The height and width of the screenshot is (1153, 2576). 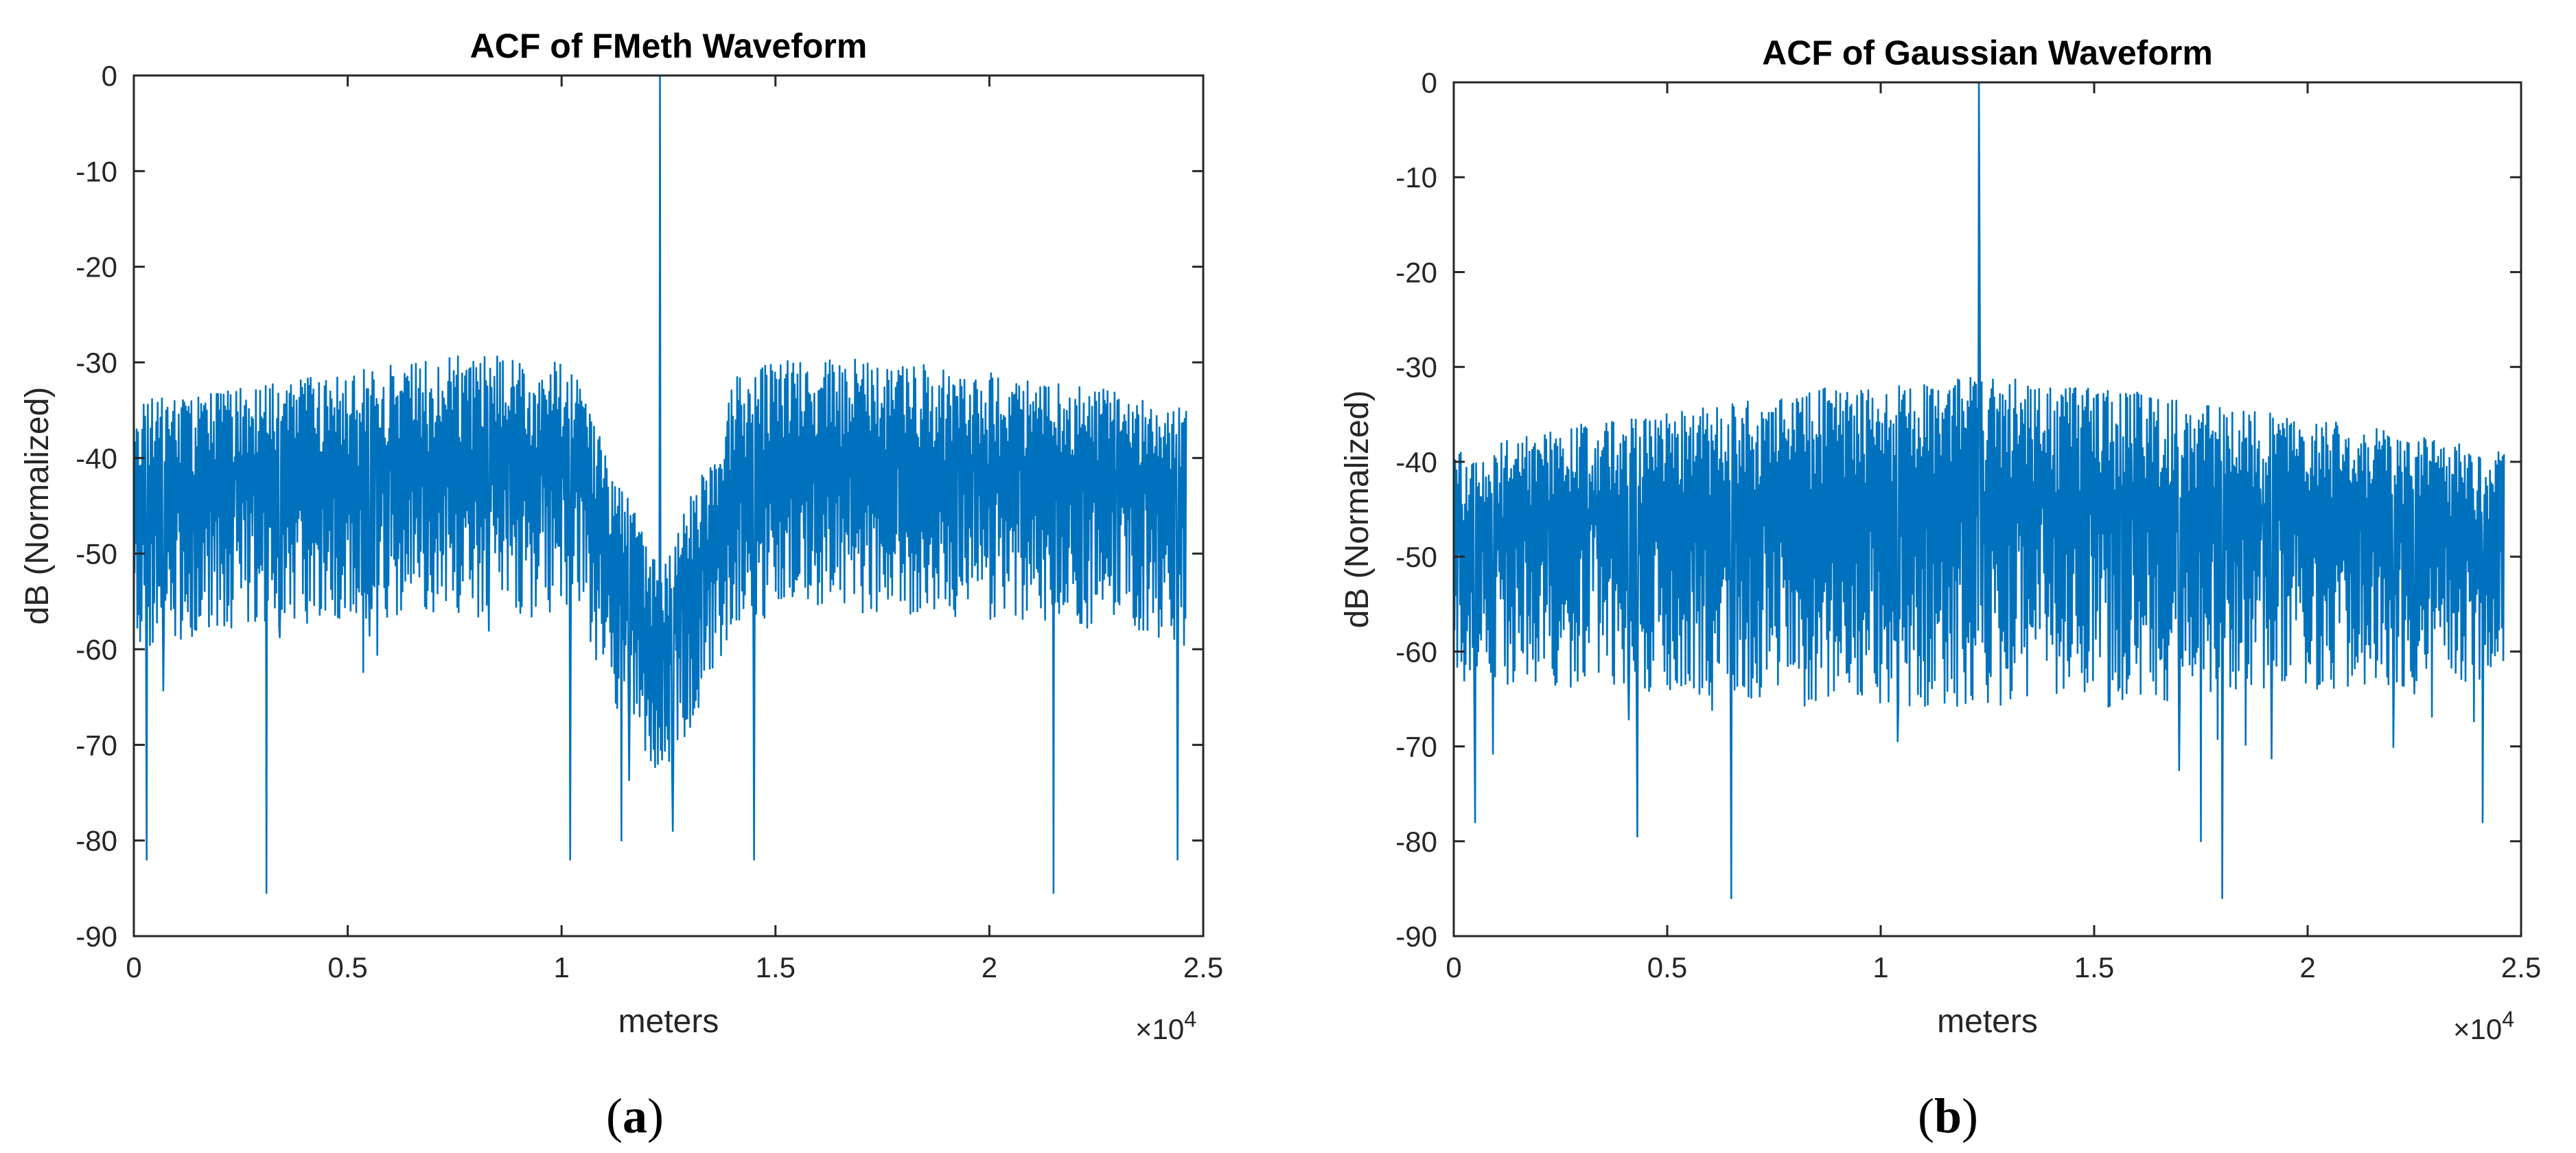 What do you see at coordinates (669, 46) in the screenshot?
I see `chart-title: ACF of FMeth Waveform` at bounding box center [669, 46].